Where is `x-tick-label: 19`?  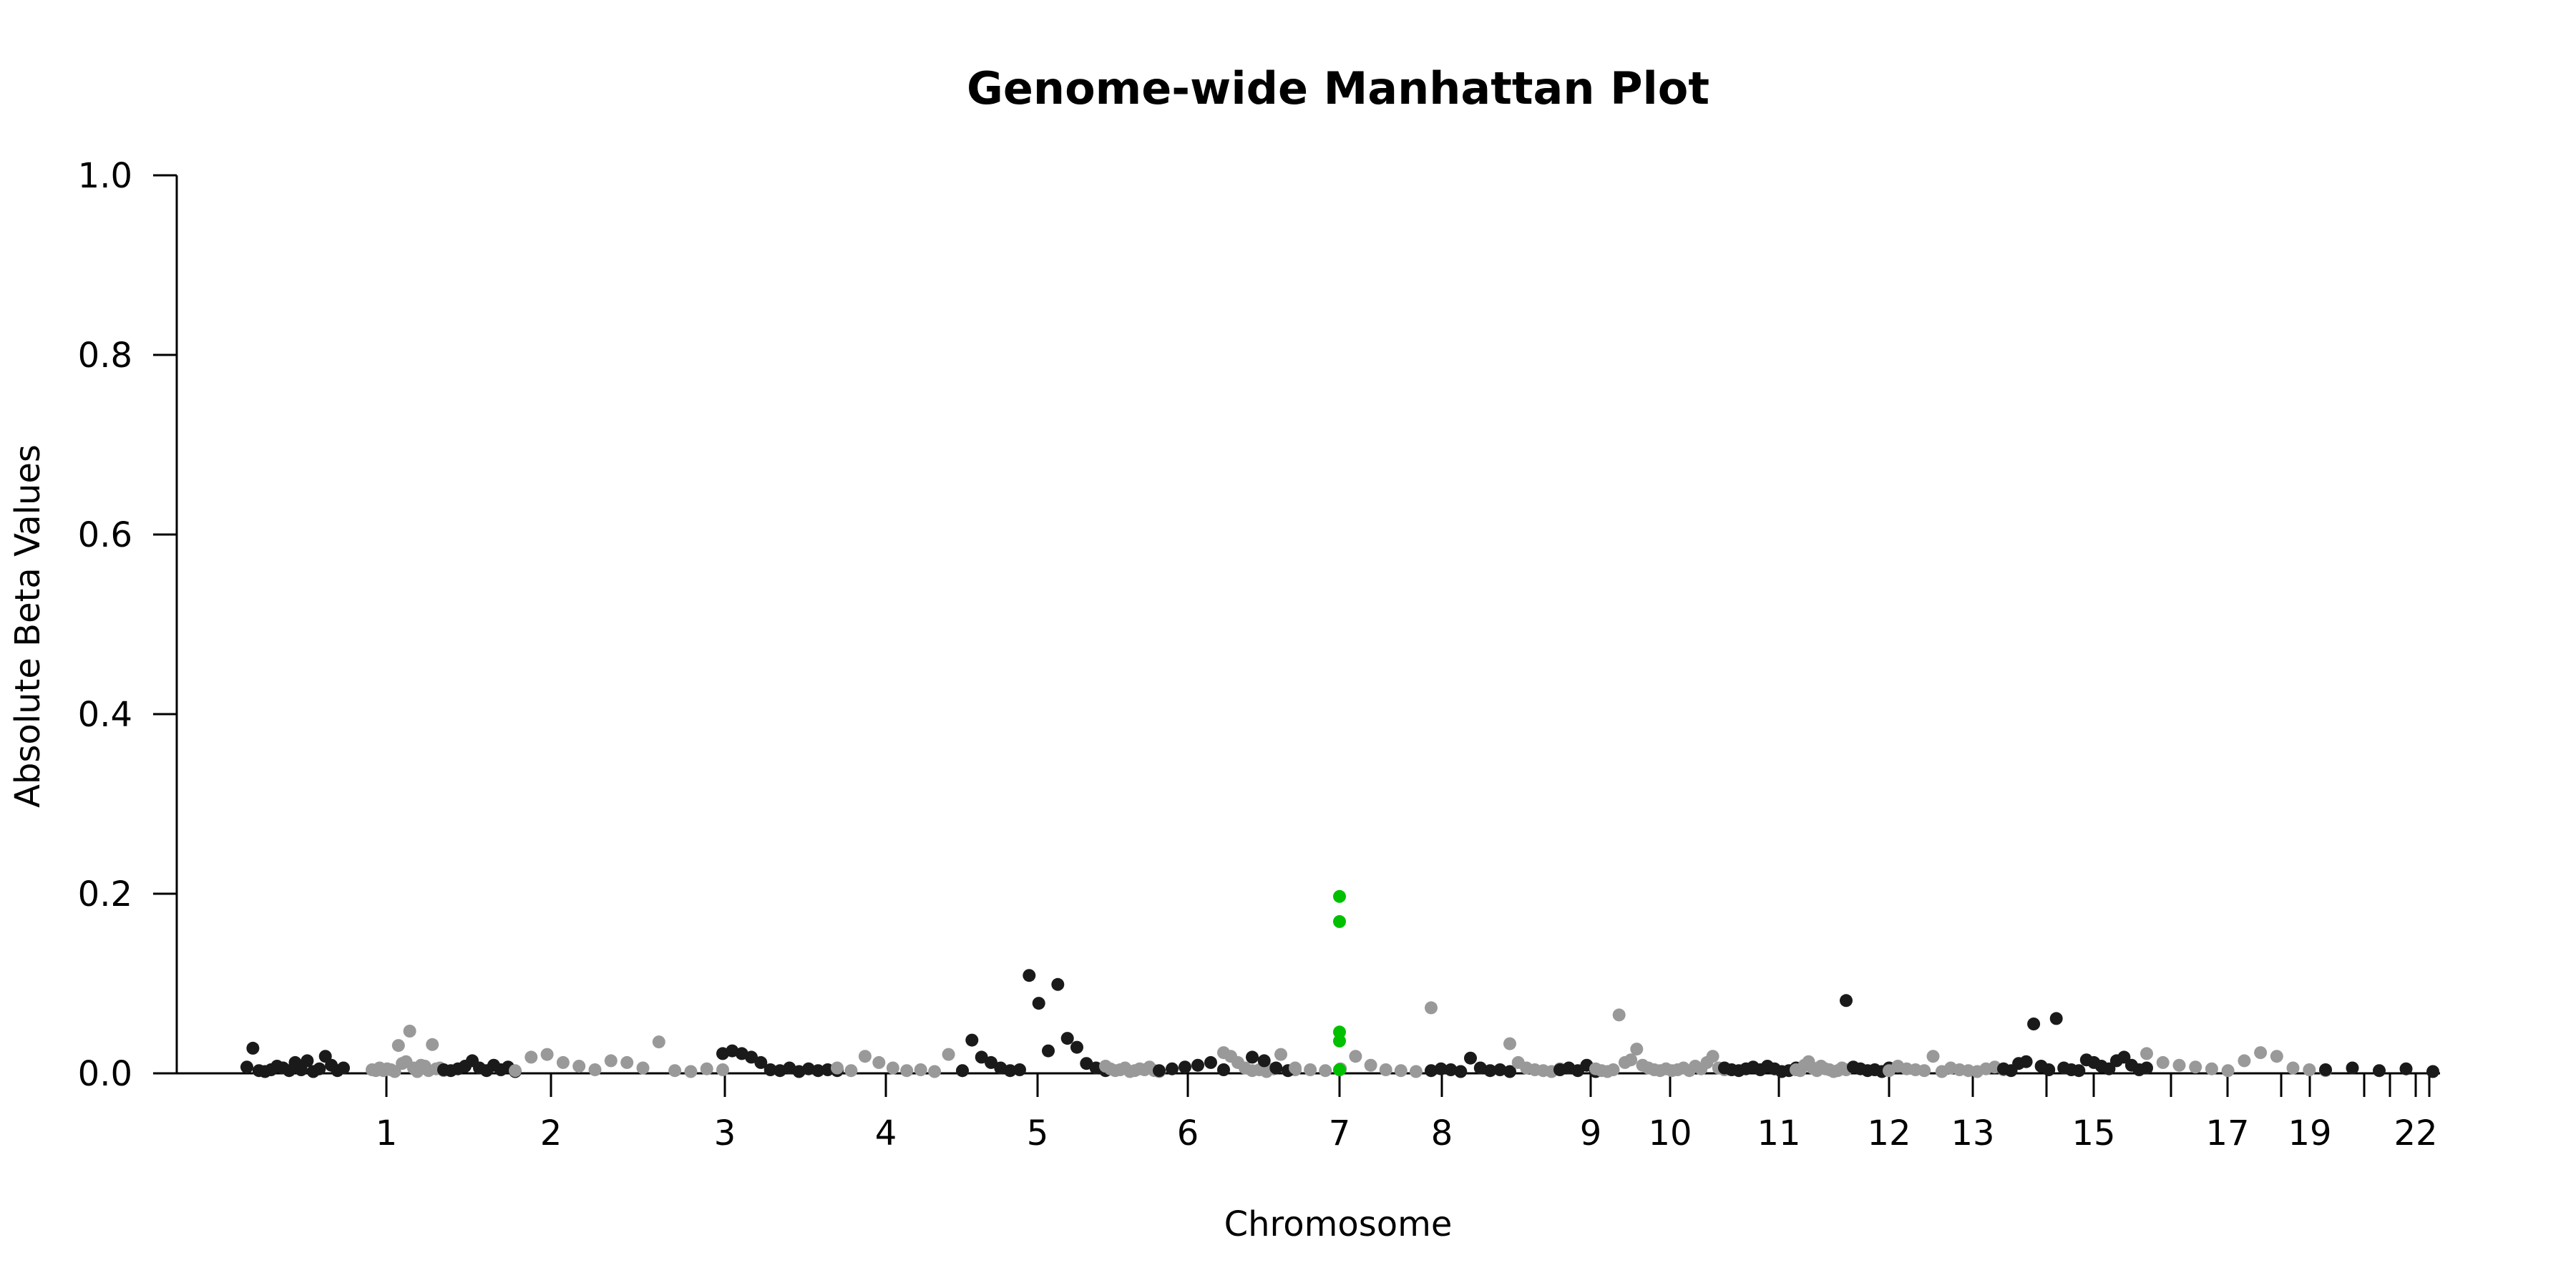 x-tick-label: 19 is located at coordinates (2309, 1133).